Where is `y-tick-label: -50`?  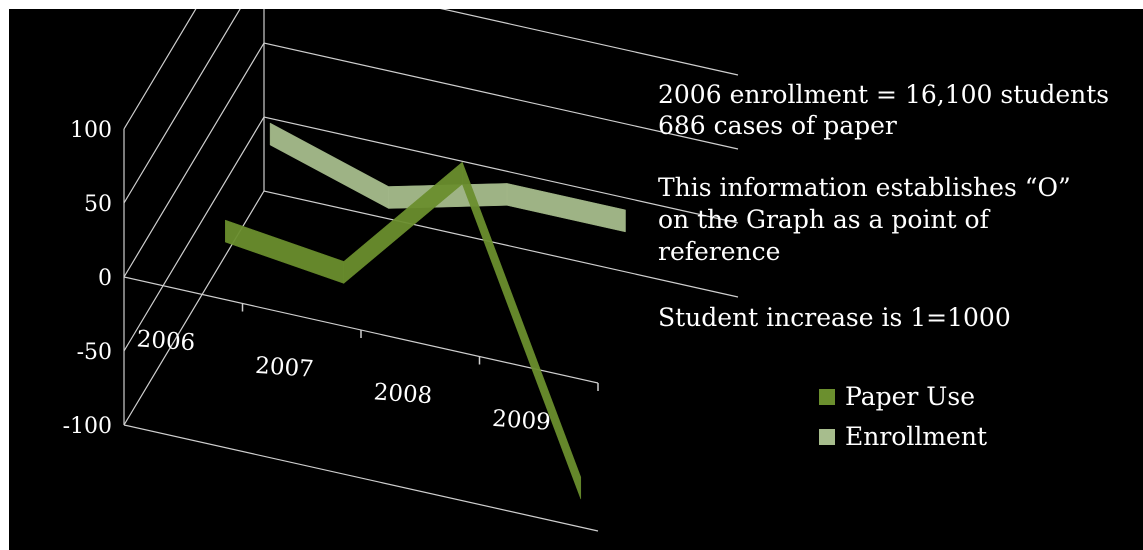 y-tick-label: -50 is located at coordinates (94, 352).